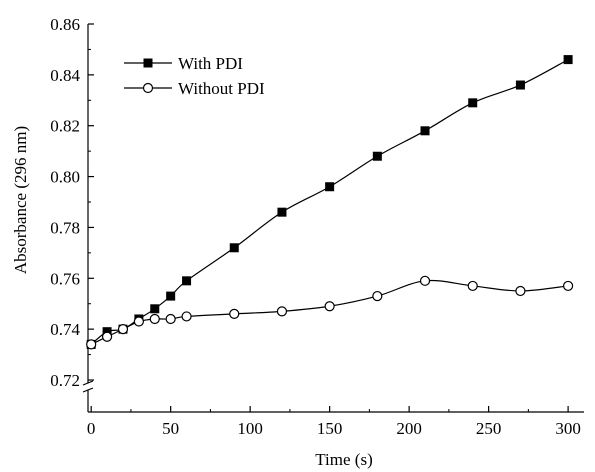  I want to click on y-tick-label: 0.80, so click(65, 177).